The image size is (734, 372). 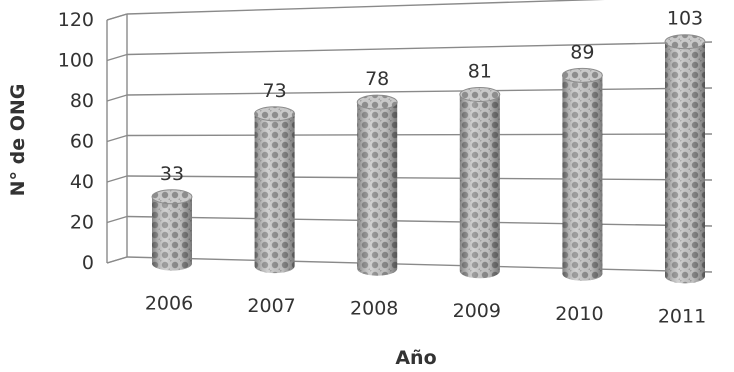 What do you see at coordinates (582, 52) in the screenshot?
I see `data-label: 89` at bounding box center [582, 52].